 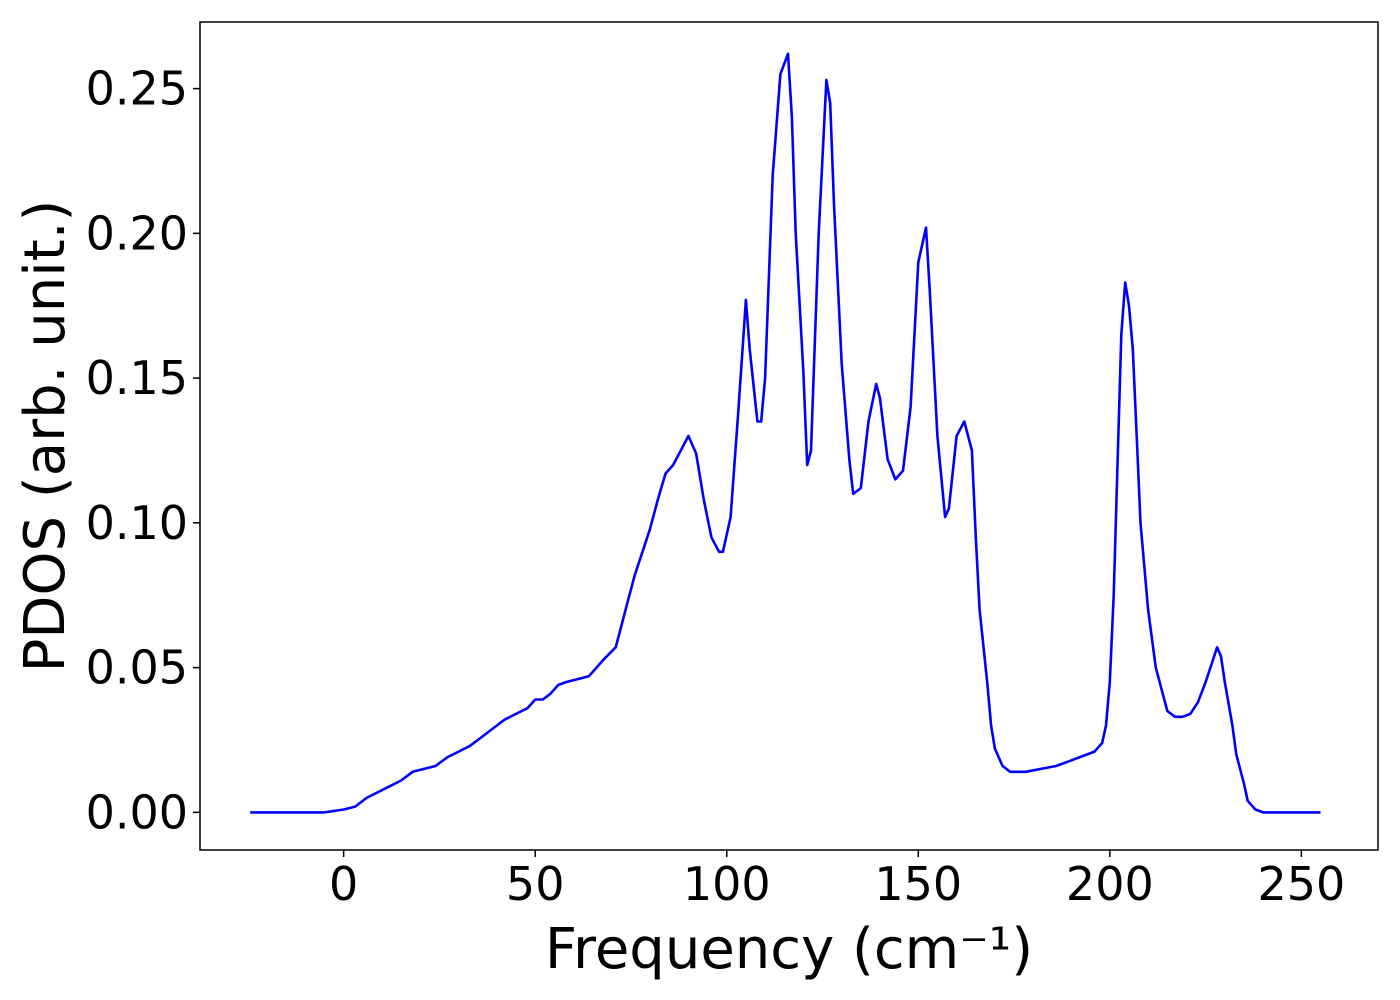 What do you see at coordinates (343, 884) in the screenshot?
I see `x-tick-label: 0` at bounding box center [343, 884].